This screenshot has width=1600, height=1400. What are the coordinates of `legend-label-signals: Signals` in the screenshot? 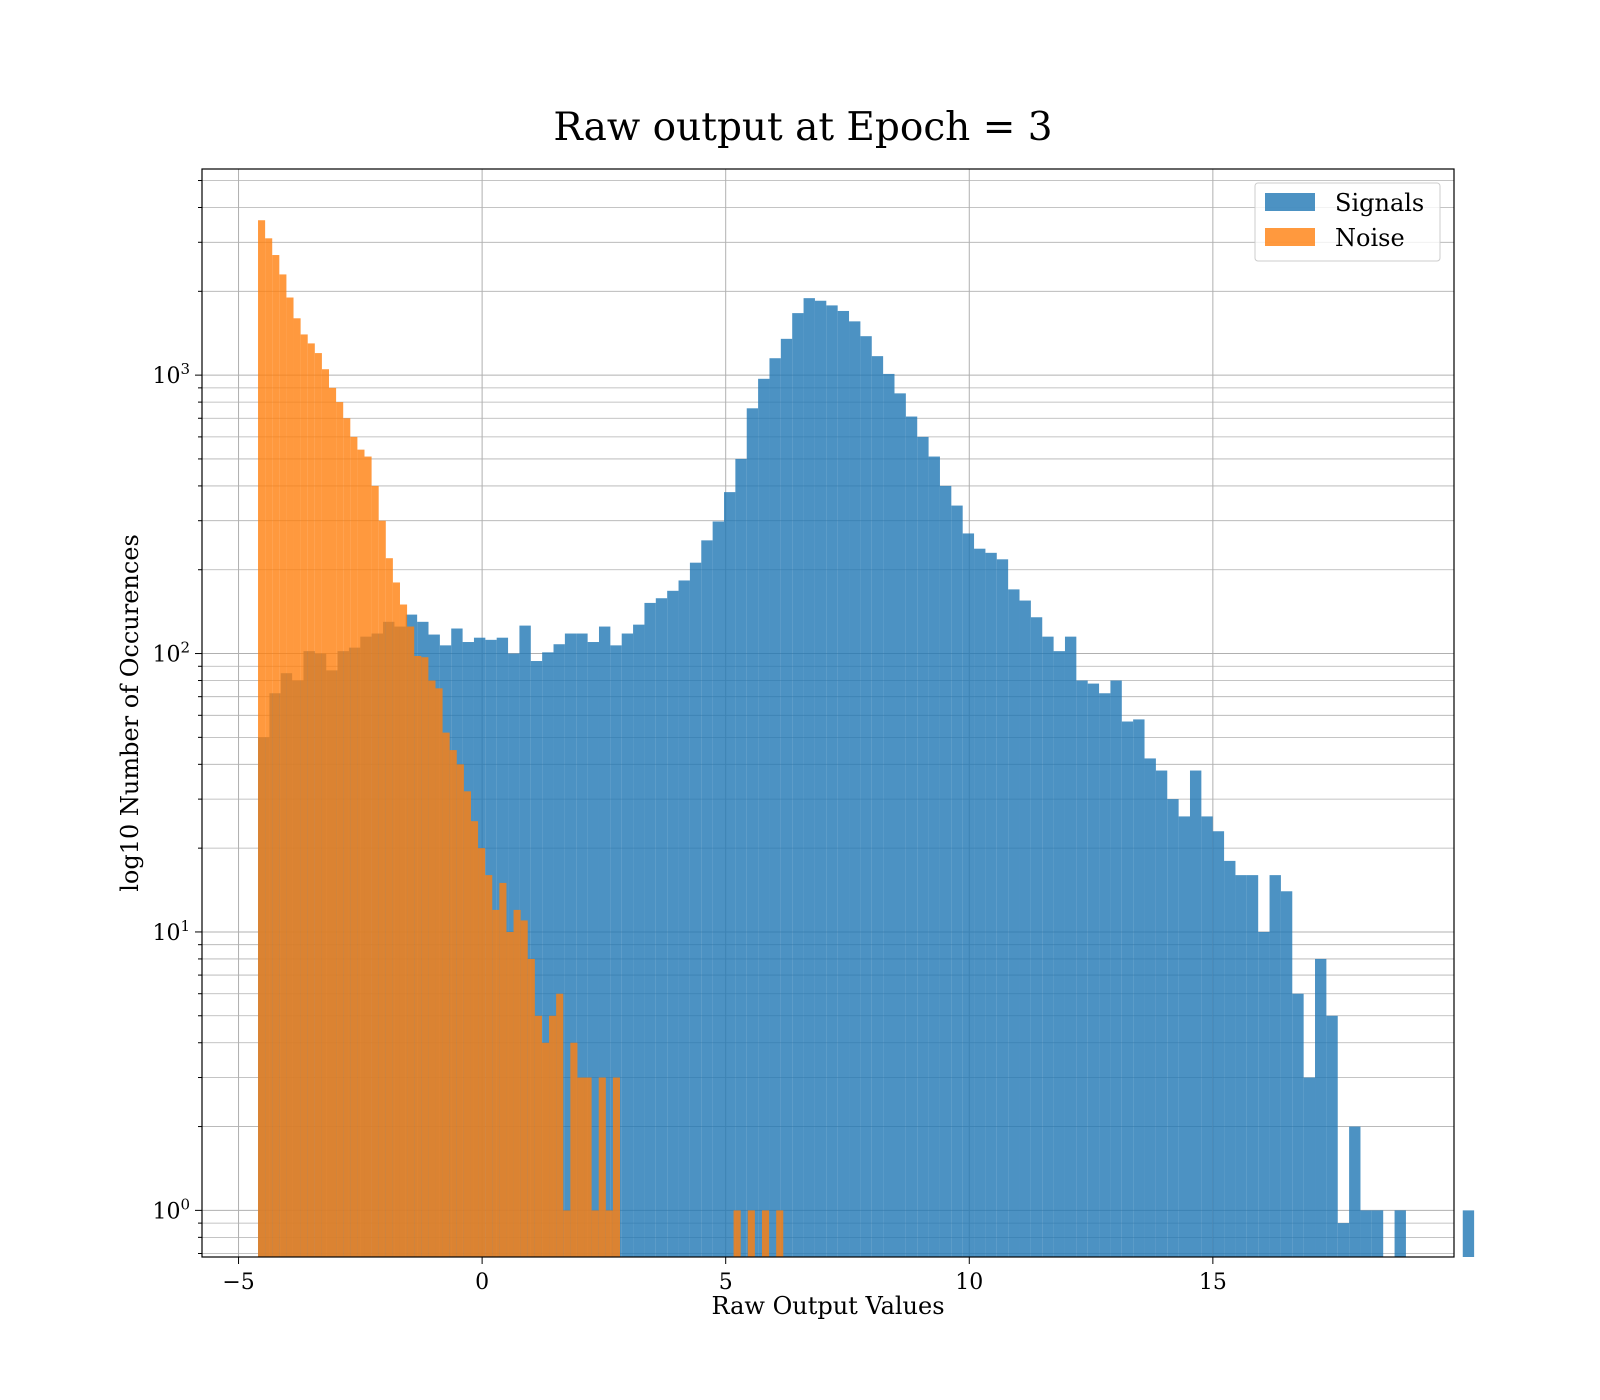 It's located at (1379, 203).